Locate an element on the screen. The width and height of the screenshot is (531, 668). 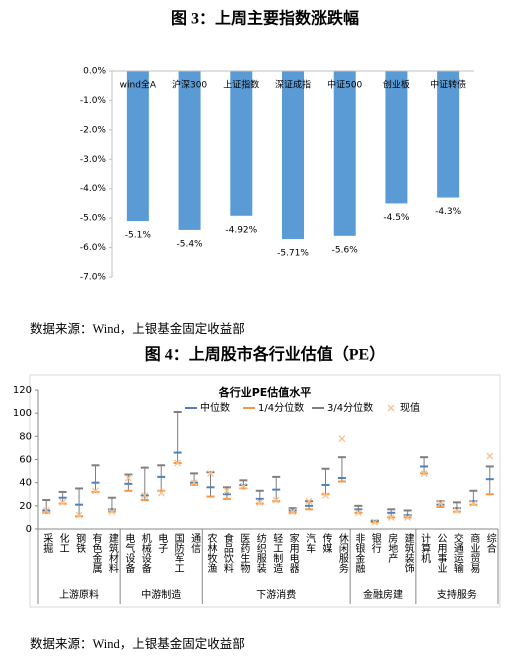
y-tick-label: -3.0% is located at coordinates (93, 160).